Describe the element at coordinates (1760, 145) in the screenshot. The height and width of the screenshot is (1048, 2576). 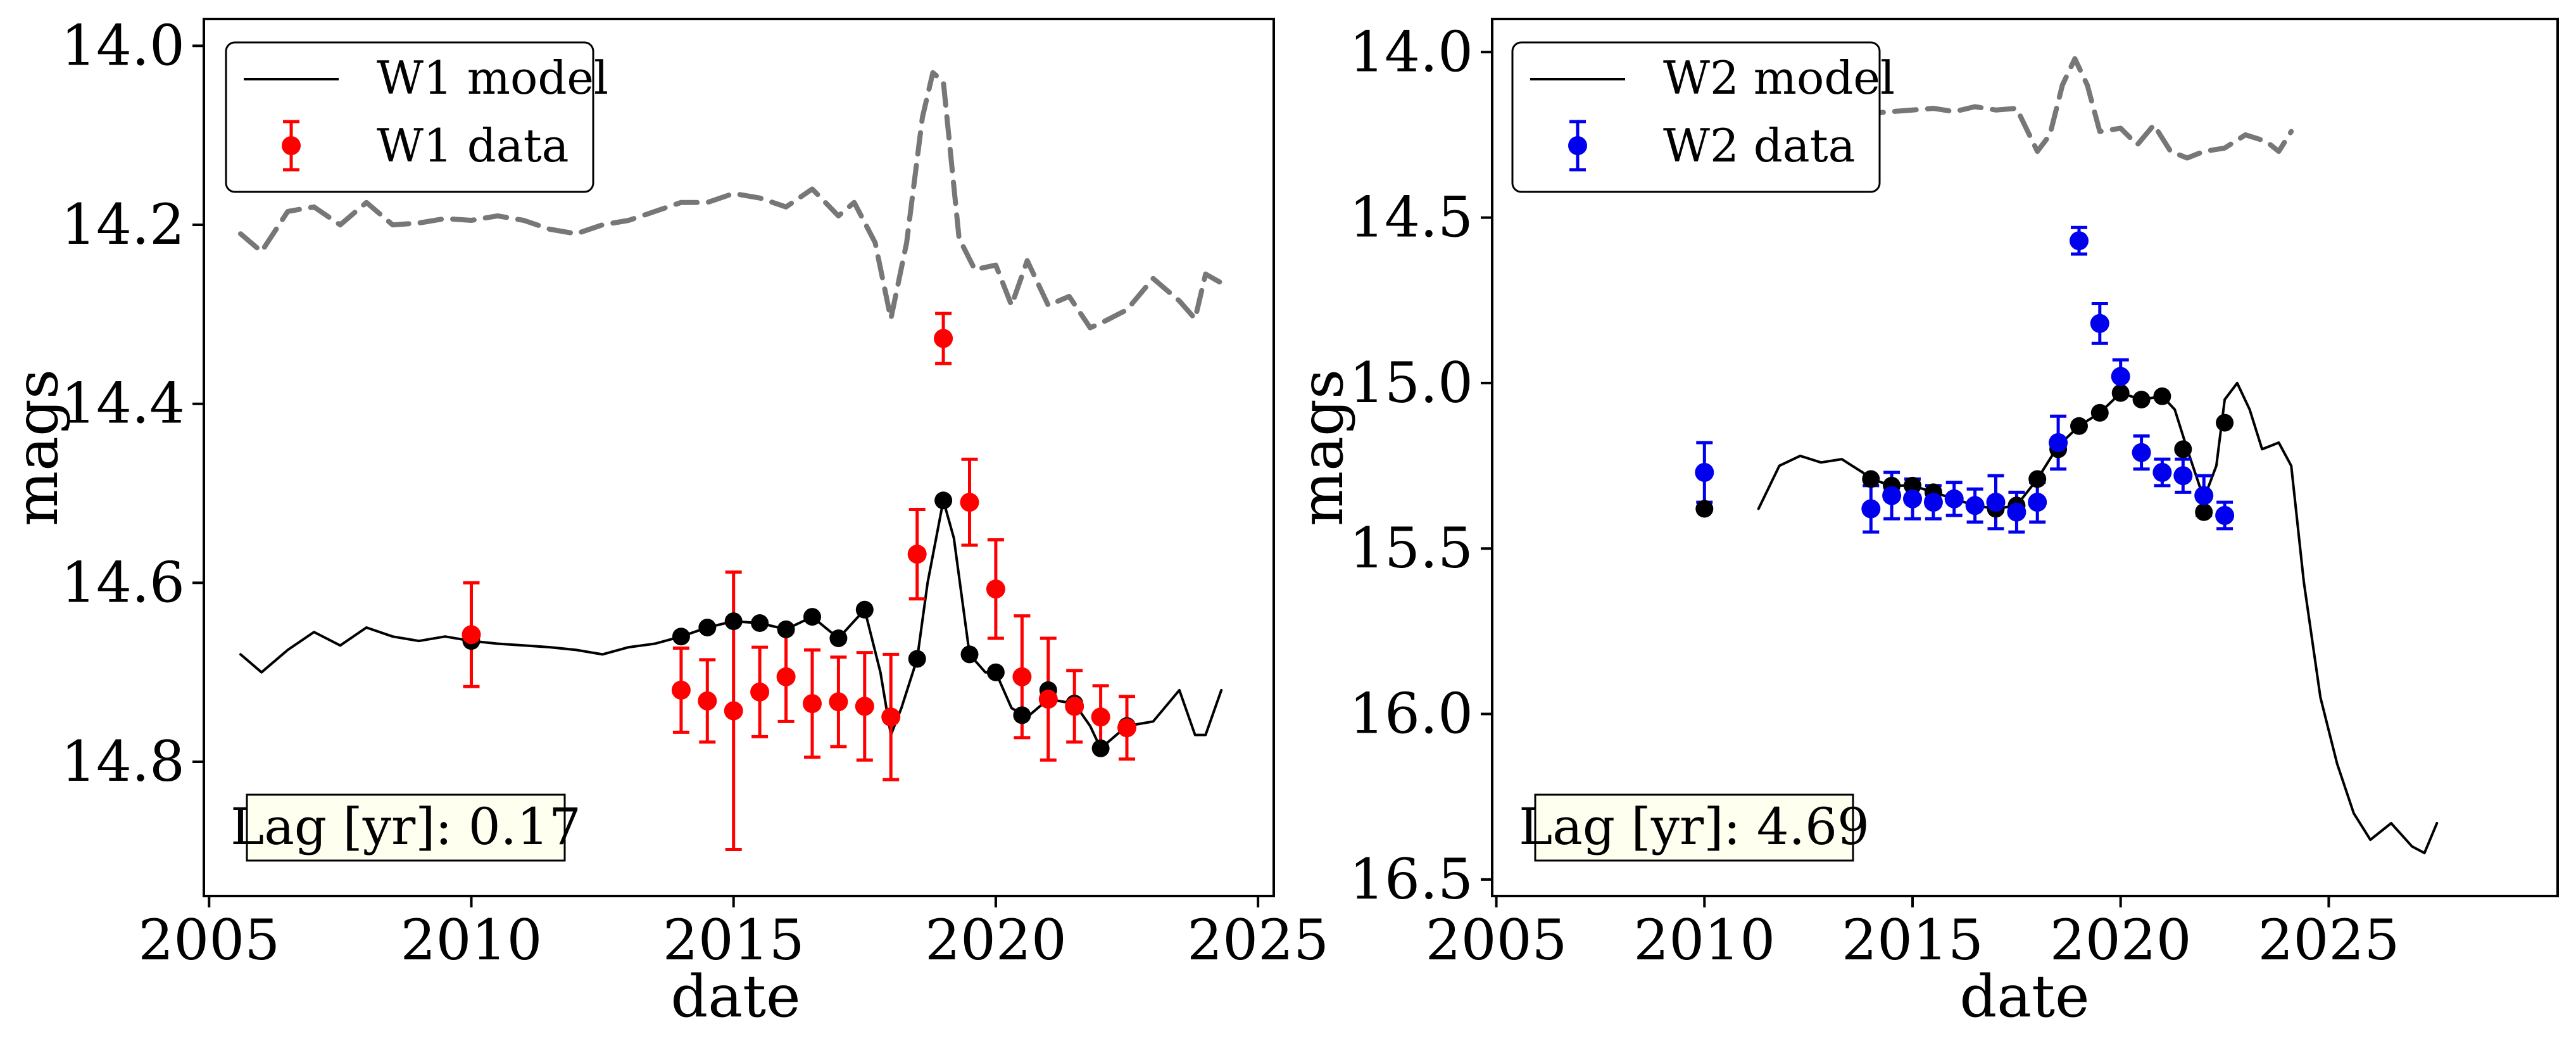
I see `w2-legend-data-label: W2 data` at that location.